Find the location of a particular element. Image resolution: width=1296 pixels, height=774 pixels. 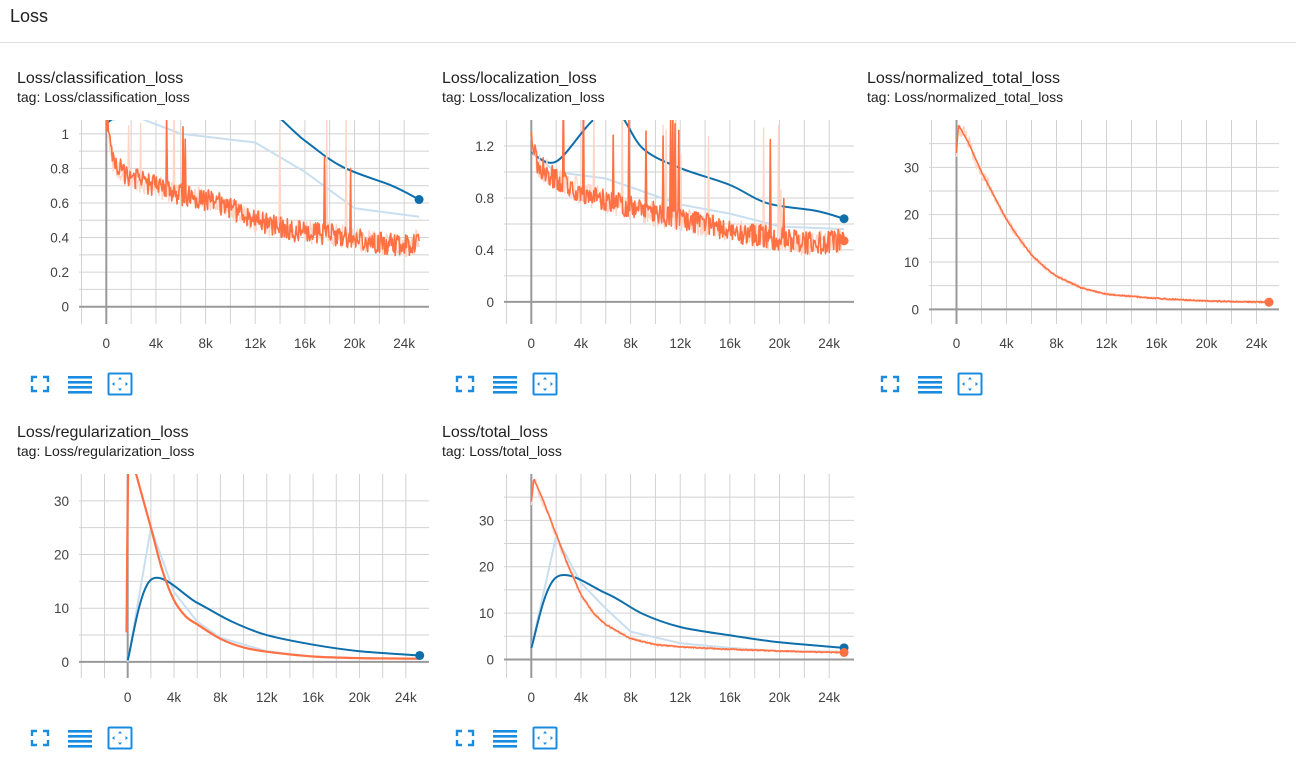

chart-plot: 0 4k 8k 12k 16k 20k 24k 0 0.4 0.8 1.2 is located at coordinates (652, 238).